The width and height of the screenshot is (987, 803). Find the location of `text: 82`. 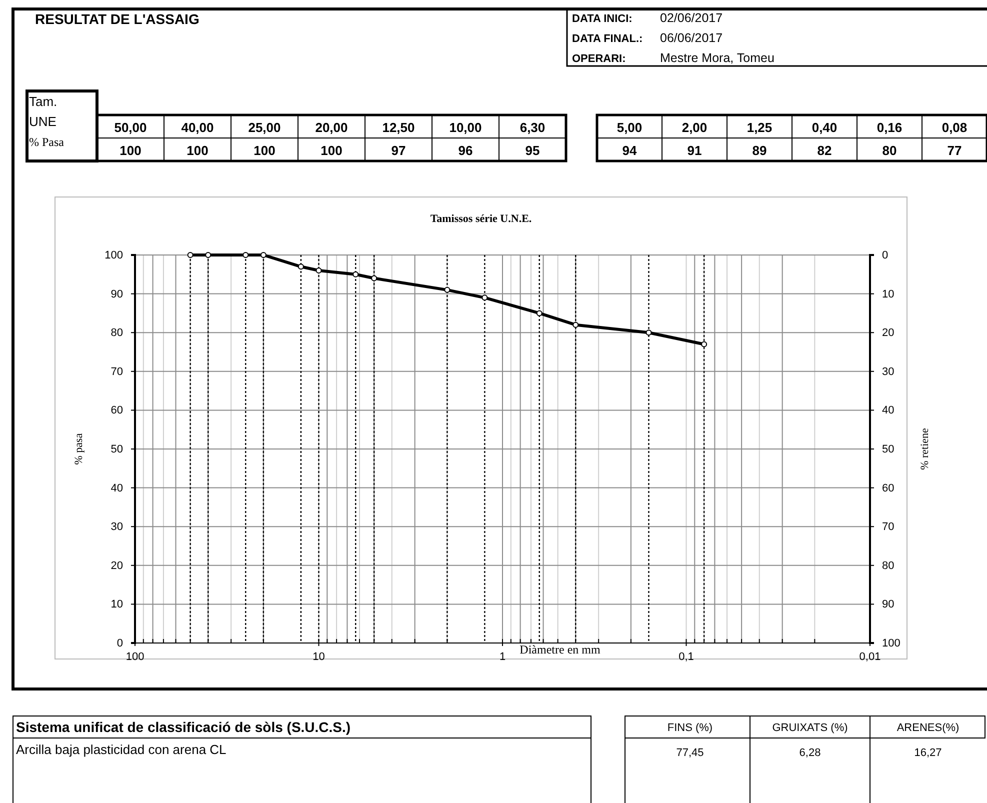

text: 82 is located at coordinates (824, 150).